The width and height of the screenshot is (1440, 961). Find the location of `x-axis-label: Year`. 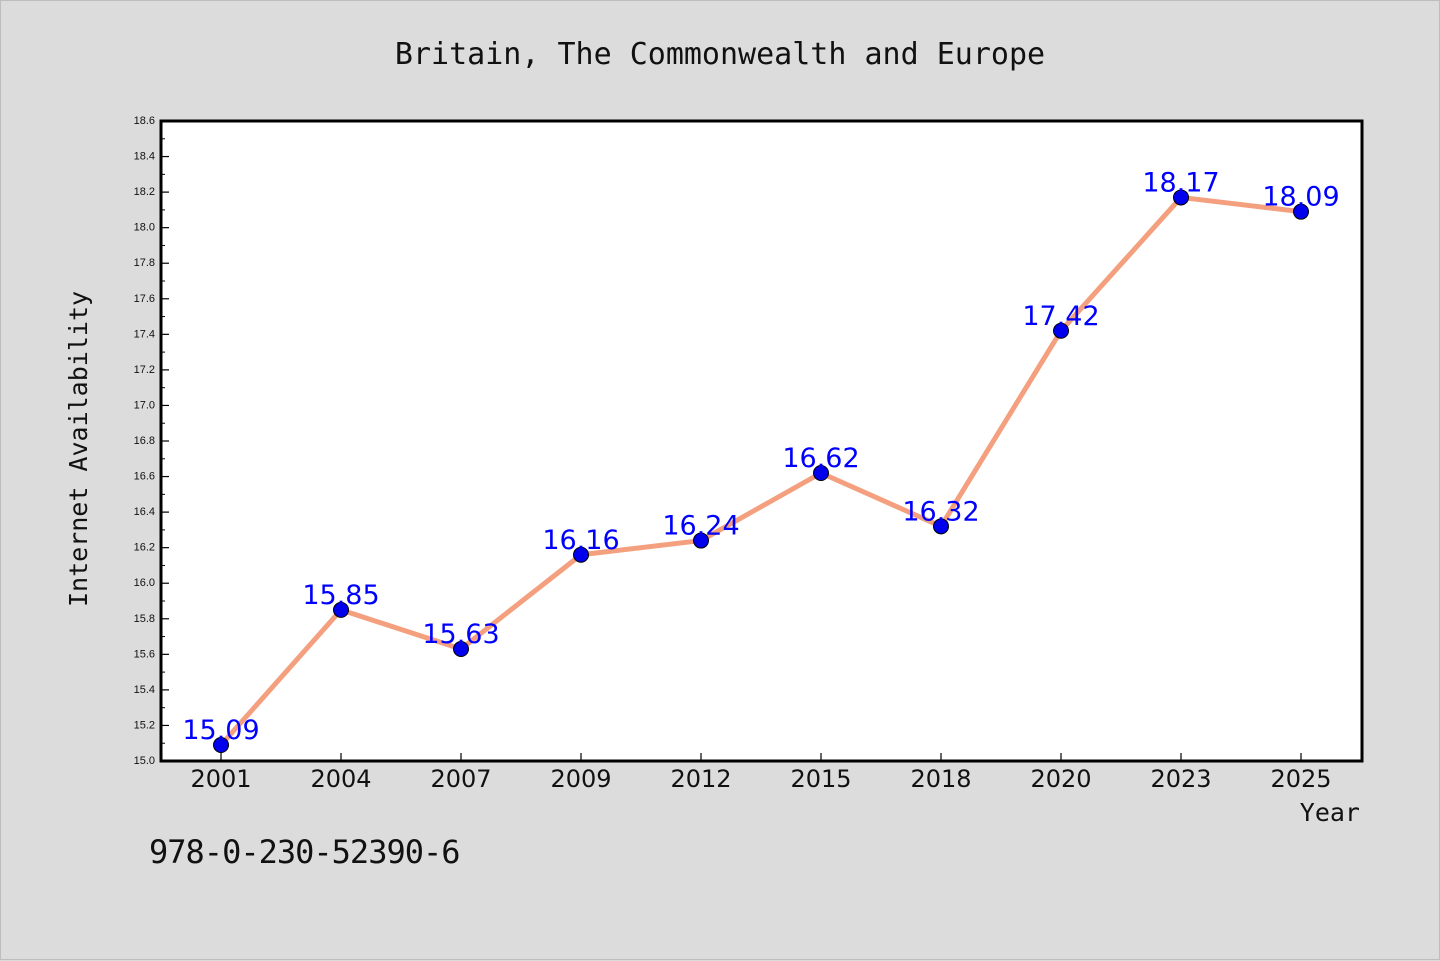

x-axis-label: Year is located at coordinates (1330, 812).